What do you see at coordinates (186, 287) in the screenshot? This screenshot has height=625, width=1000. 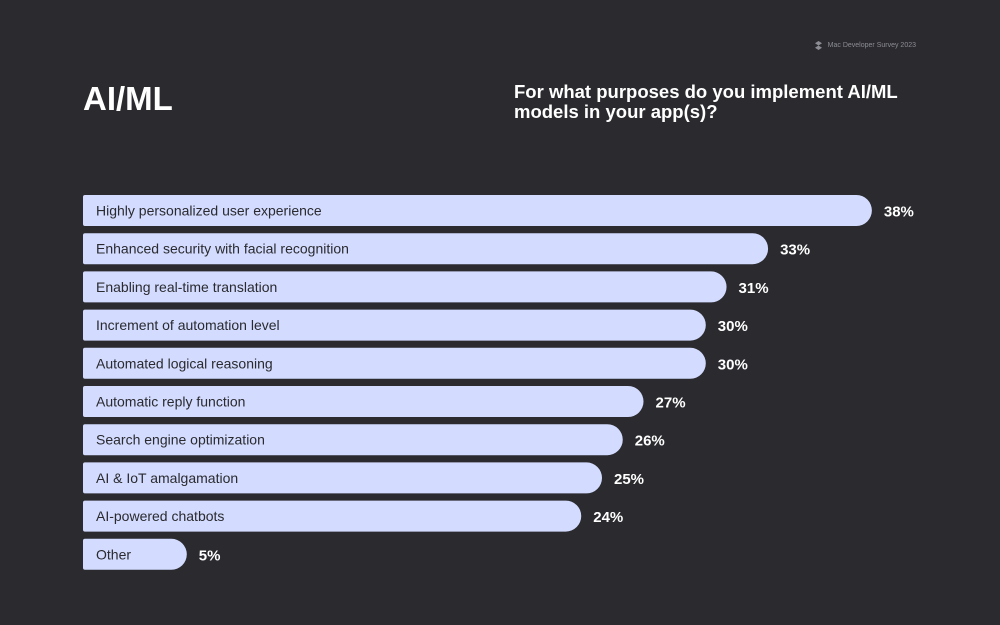 I see `bar-category-label: Enabling real-time translation` at bounding box center [186, 287].